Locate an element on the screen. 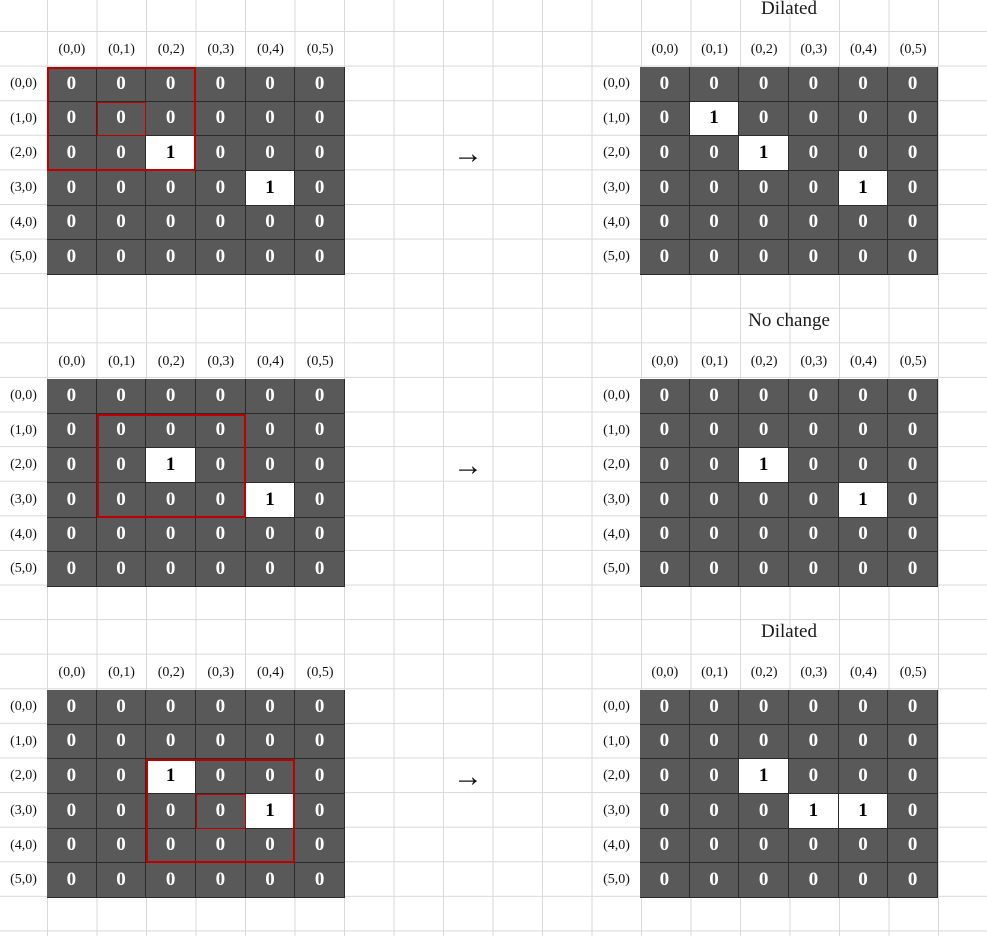 This screenshot has height=936, width=987. column-header: (0,0) is located at coordinates (665, 49).